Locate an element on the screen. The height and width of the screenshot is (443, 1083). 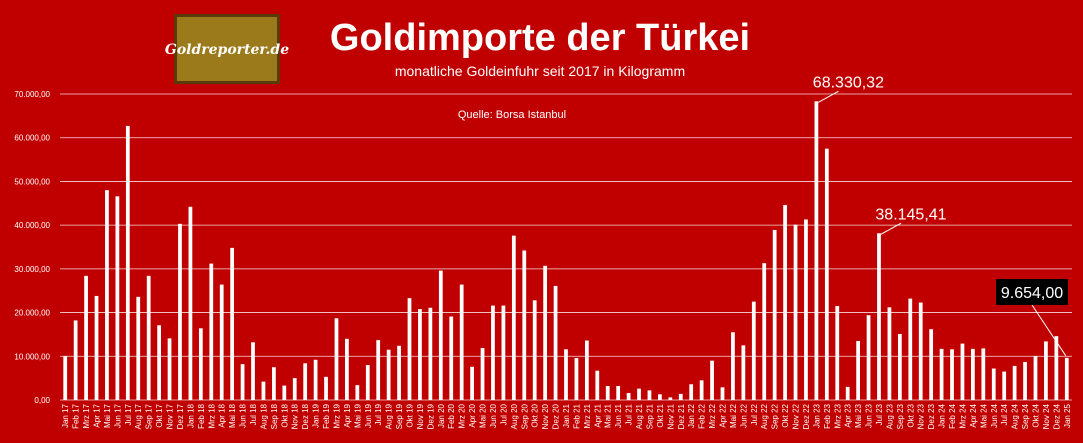
x-tick-label: Dez 23 is located at coordinates (931, 416).